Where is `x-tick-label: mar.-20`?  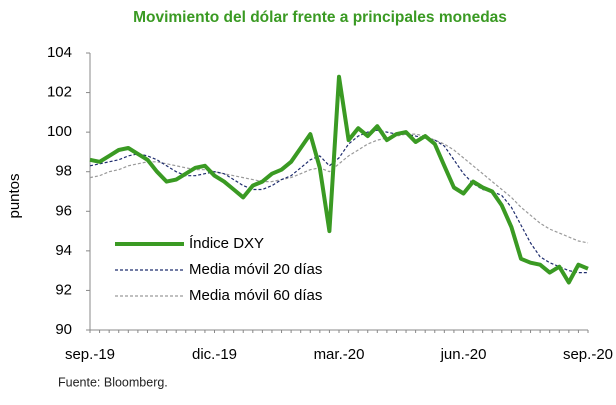 x-tick-label: mar.-20 is located at coordinates (339, 354).